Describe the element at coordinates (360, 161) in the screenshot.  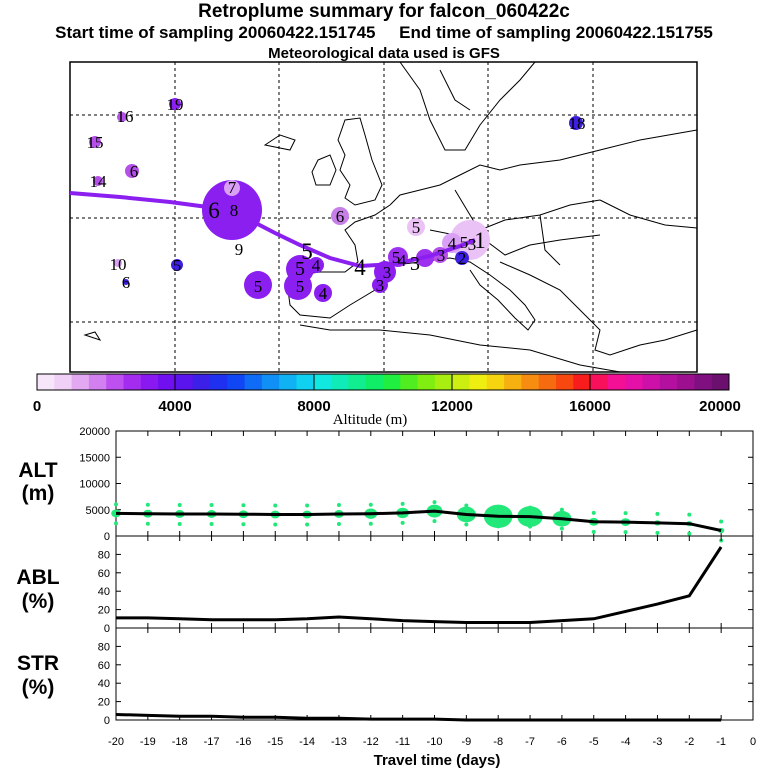
I see `coastline-britain` at that location.